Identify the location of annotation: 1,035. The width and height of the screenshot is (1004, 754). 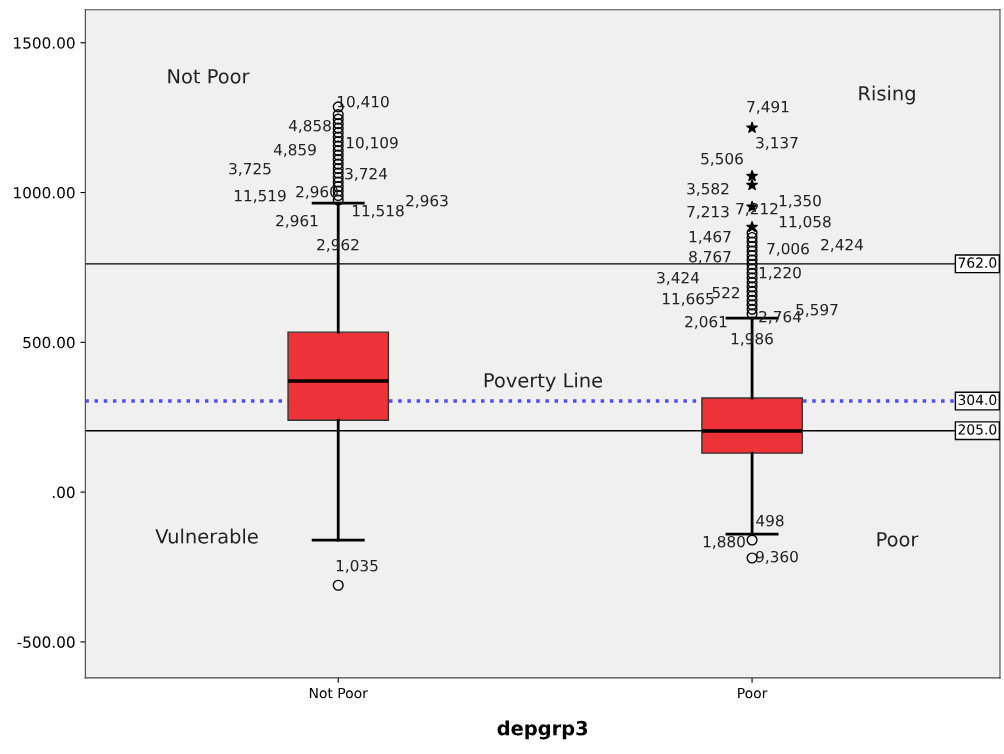
(357, 566).